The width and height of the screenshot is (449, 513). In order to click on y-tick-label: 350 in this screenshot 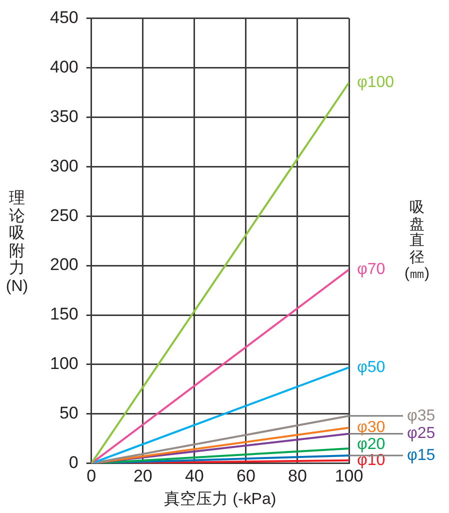, I will do `click(64, 116)`.